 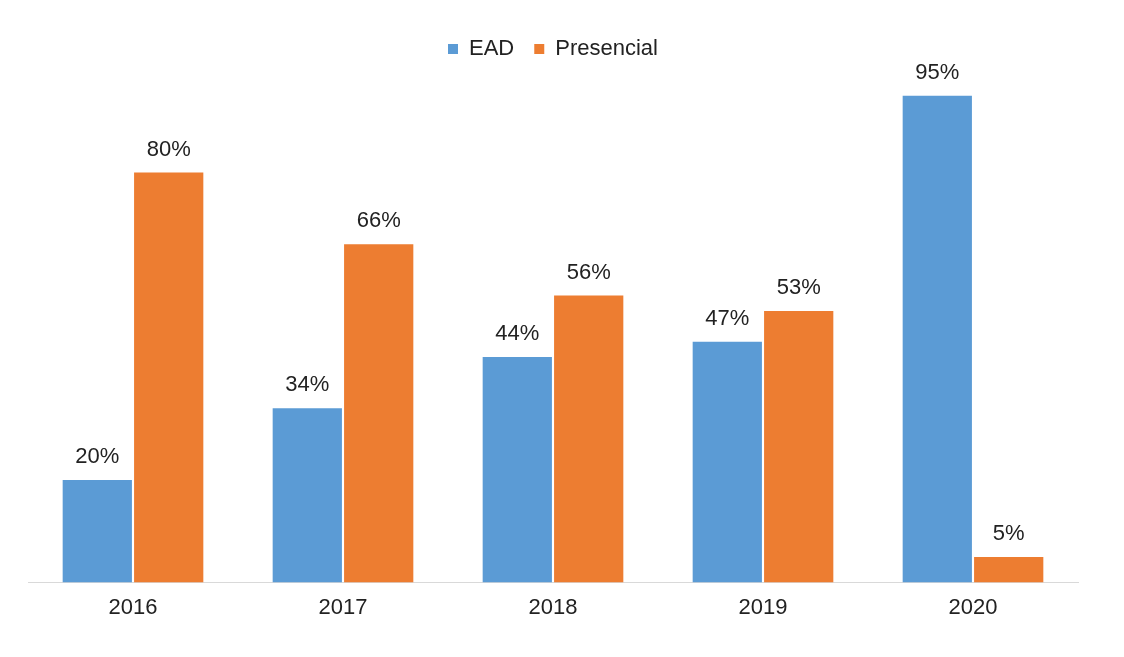 I want to click on data-label: 34%, so click(x=307, y=384).